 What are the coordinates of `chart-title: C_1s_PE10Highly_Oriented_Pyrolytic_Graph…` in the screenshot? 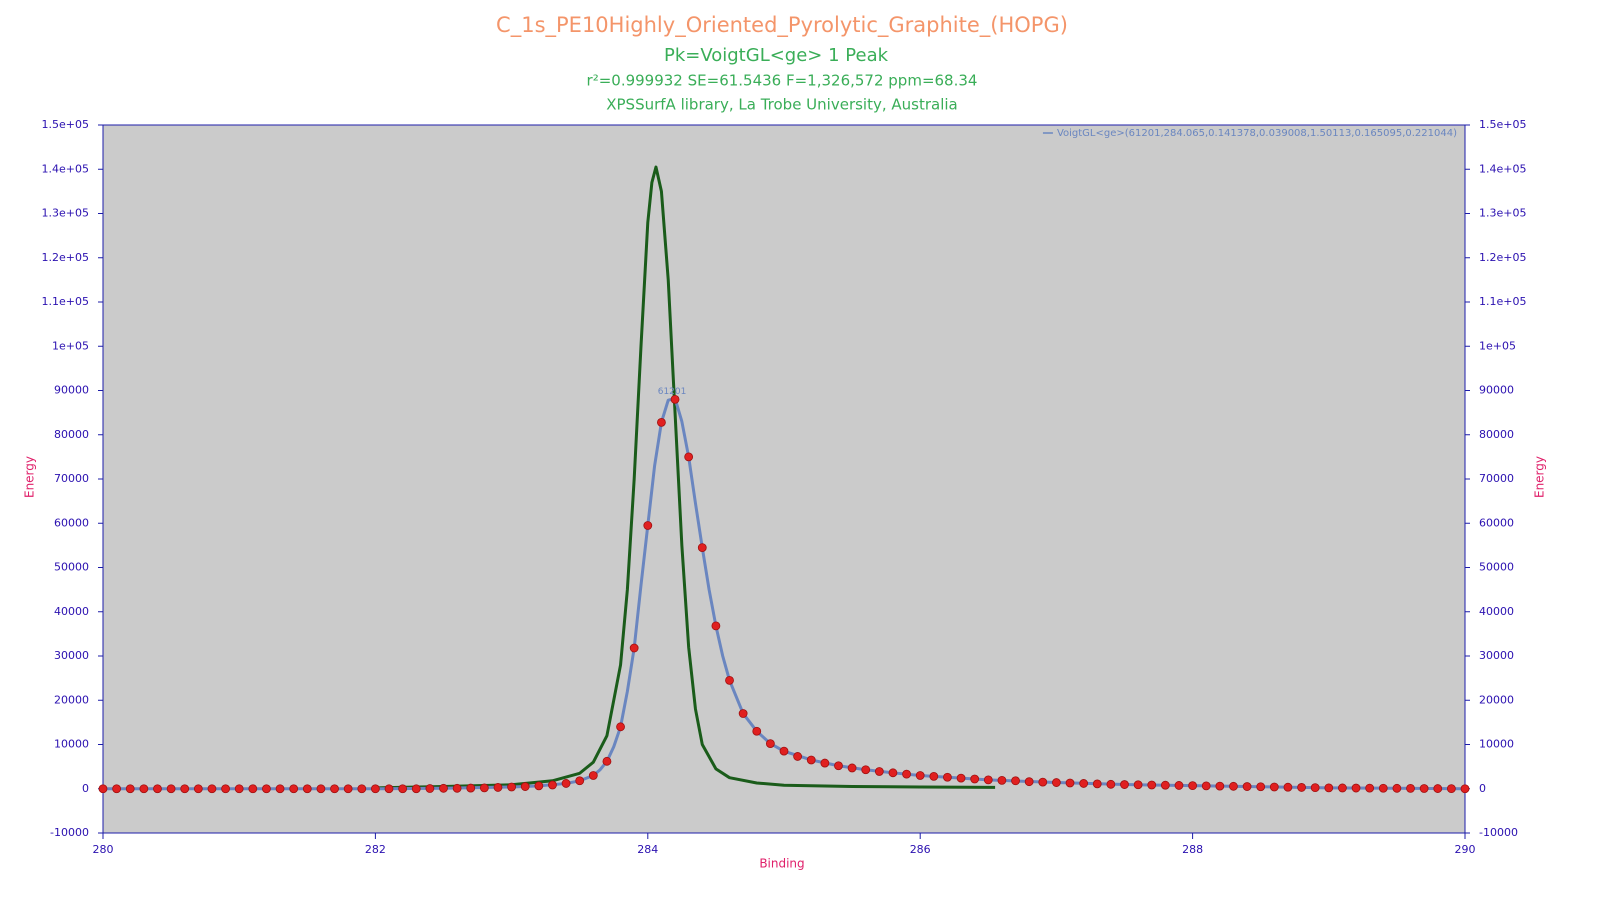 It's located at (782, 25).